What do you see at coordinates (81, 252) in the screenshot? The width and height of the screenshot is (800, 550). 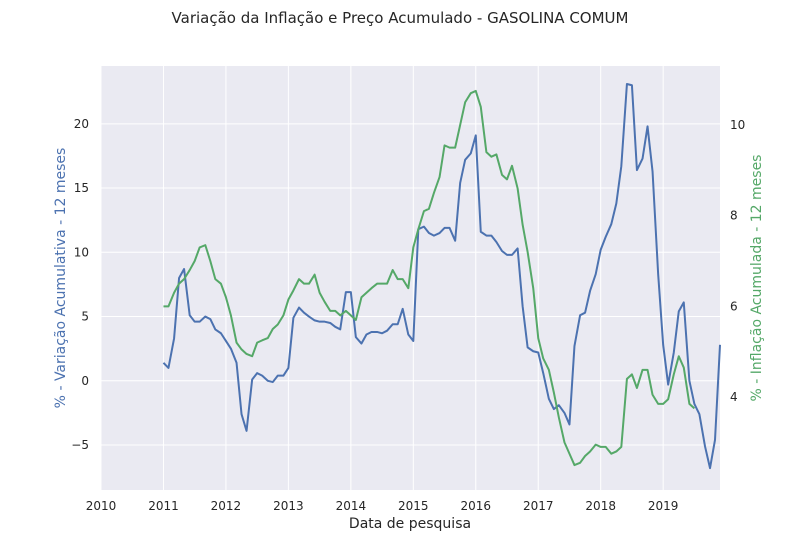 I see `y-left-tick-label: 10` at bounding box center [81, 252].